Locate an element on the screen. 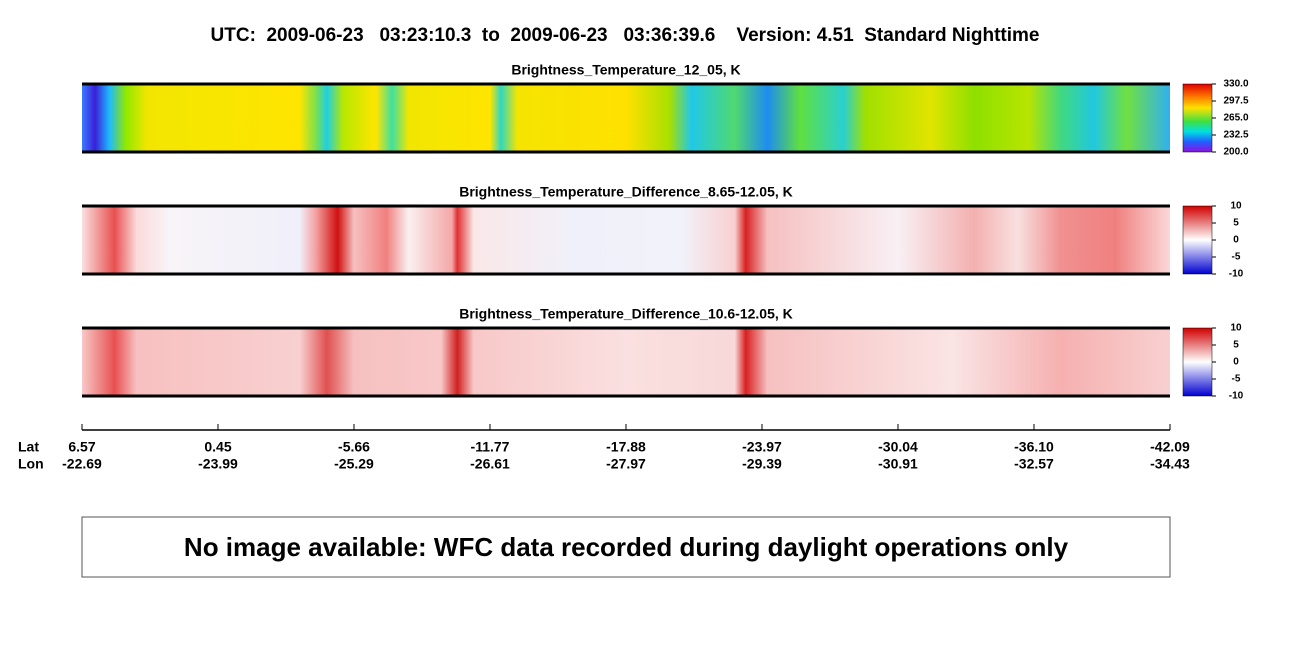  lon-tick-label: -26.61 is located at coordinates (490, 464).